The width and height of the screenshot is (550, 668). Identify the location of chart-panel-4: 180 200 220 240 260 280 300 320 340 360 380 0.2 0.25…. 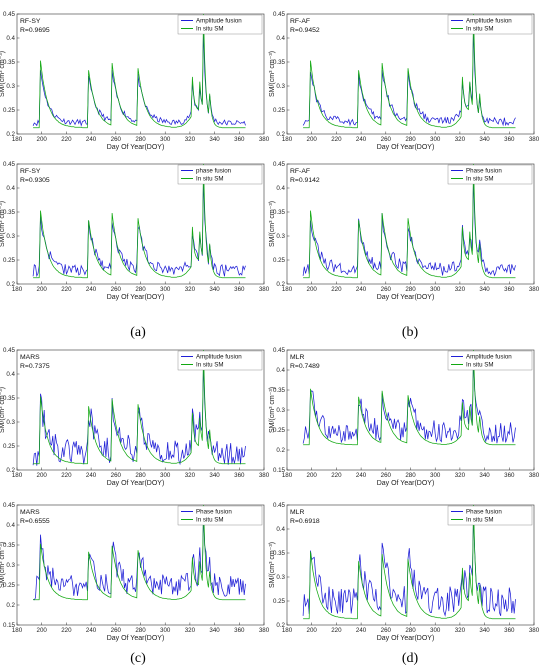
(404, 231).